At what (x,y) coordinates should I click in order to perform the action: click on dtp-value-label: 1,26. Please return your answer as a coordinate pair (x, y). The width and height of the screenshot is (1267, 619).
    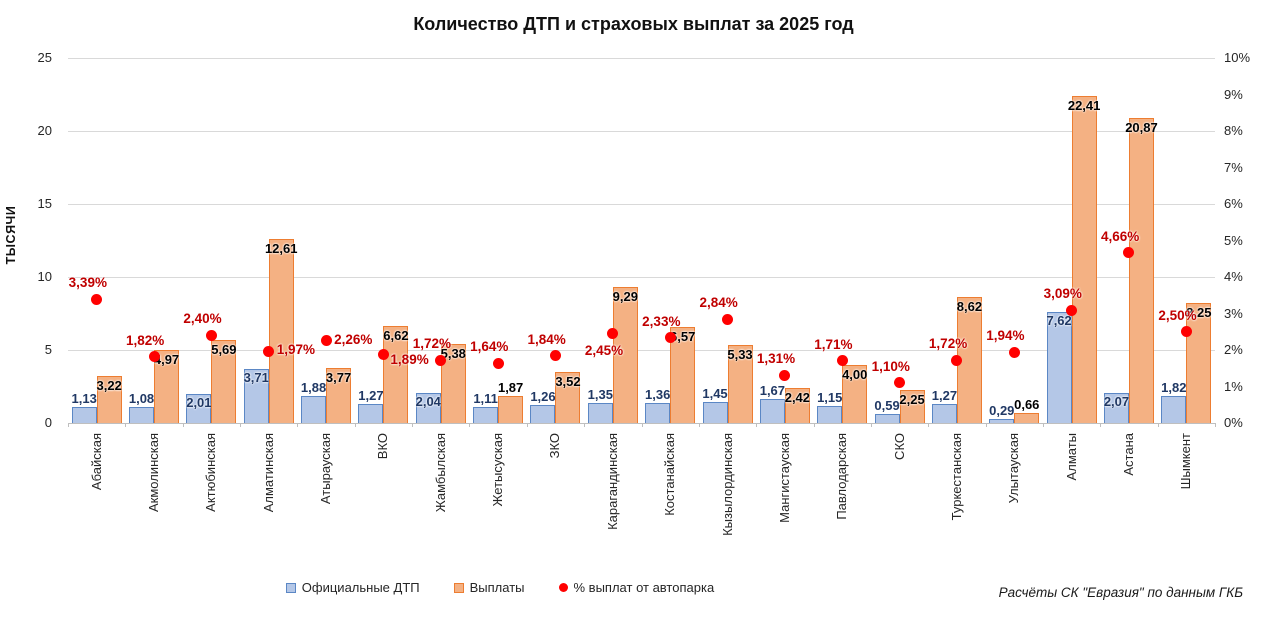
    Looking at the image, I should click on (543, 396).